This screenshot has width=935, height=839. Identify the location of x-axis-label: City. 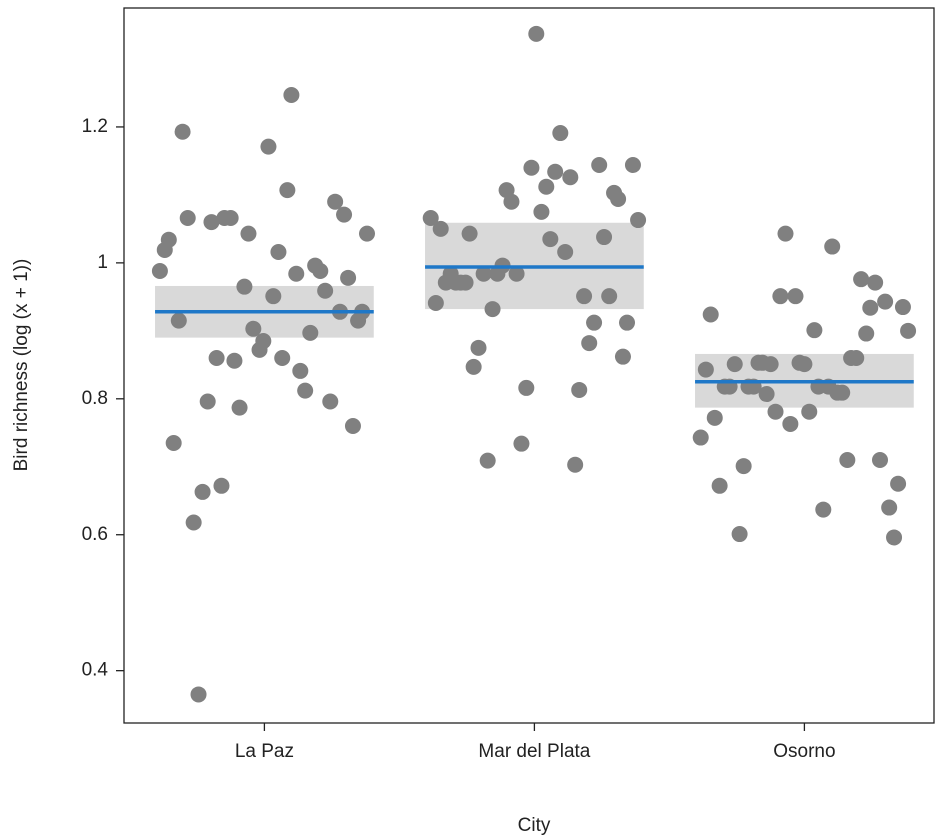
(534, 825).